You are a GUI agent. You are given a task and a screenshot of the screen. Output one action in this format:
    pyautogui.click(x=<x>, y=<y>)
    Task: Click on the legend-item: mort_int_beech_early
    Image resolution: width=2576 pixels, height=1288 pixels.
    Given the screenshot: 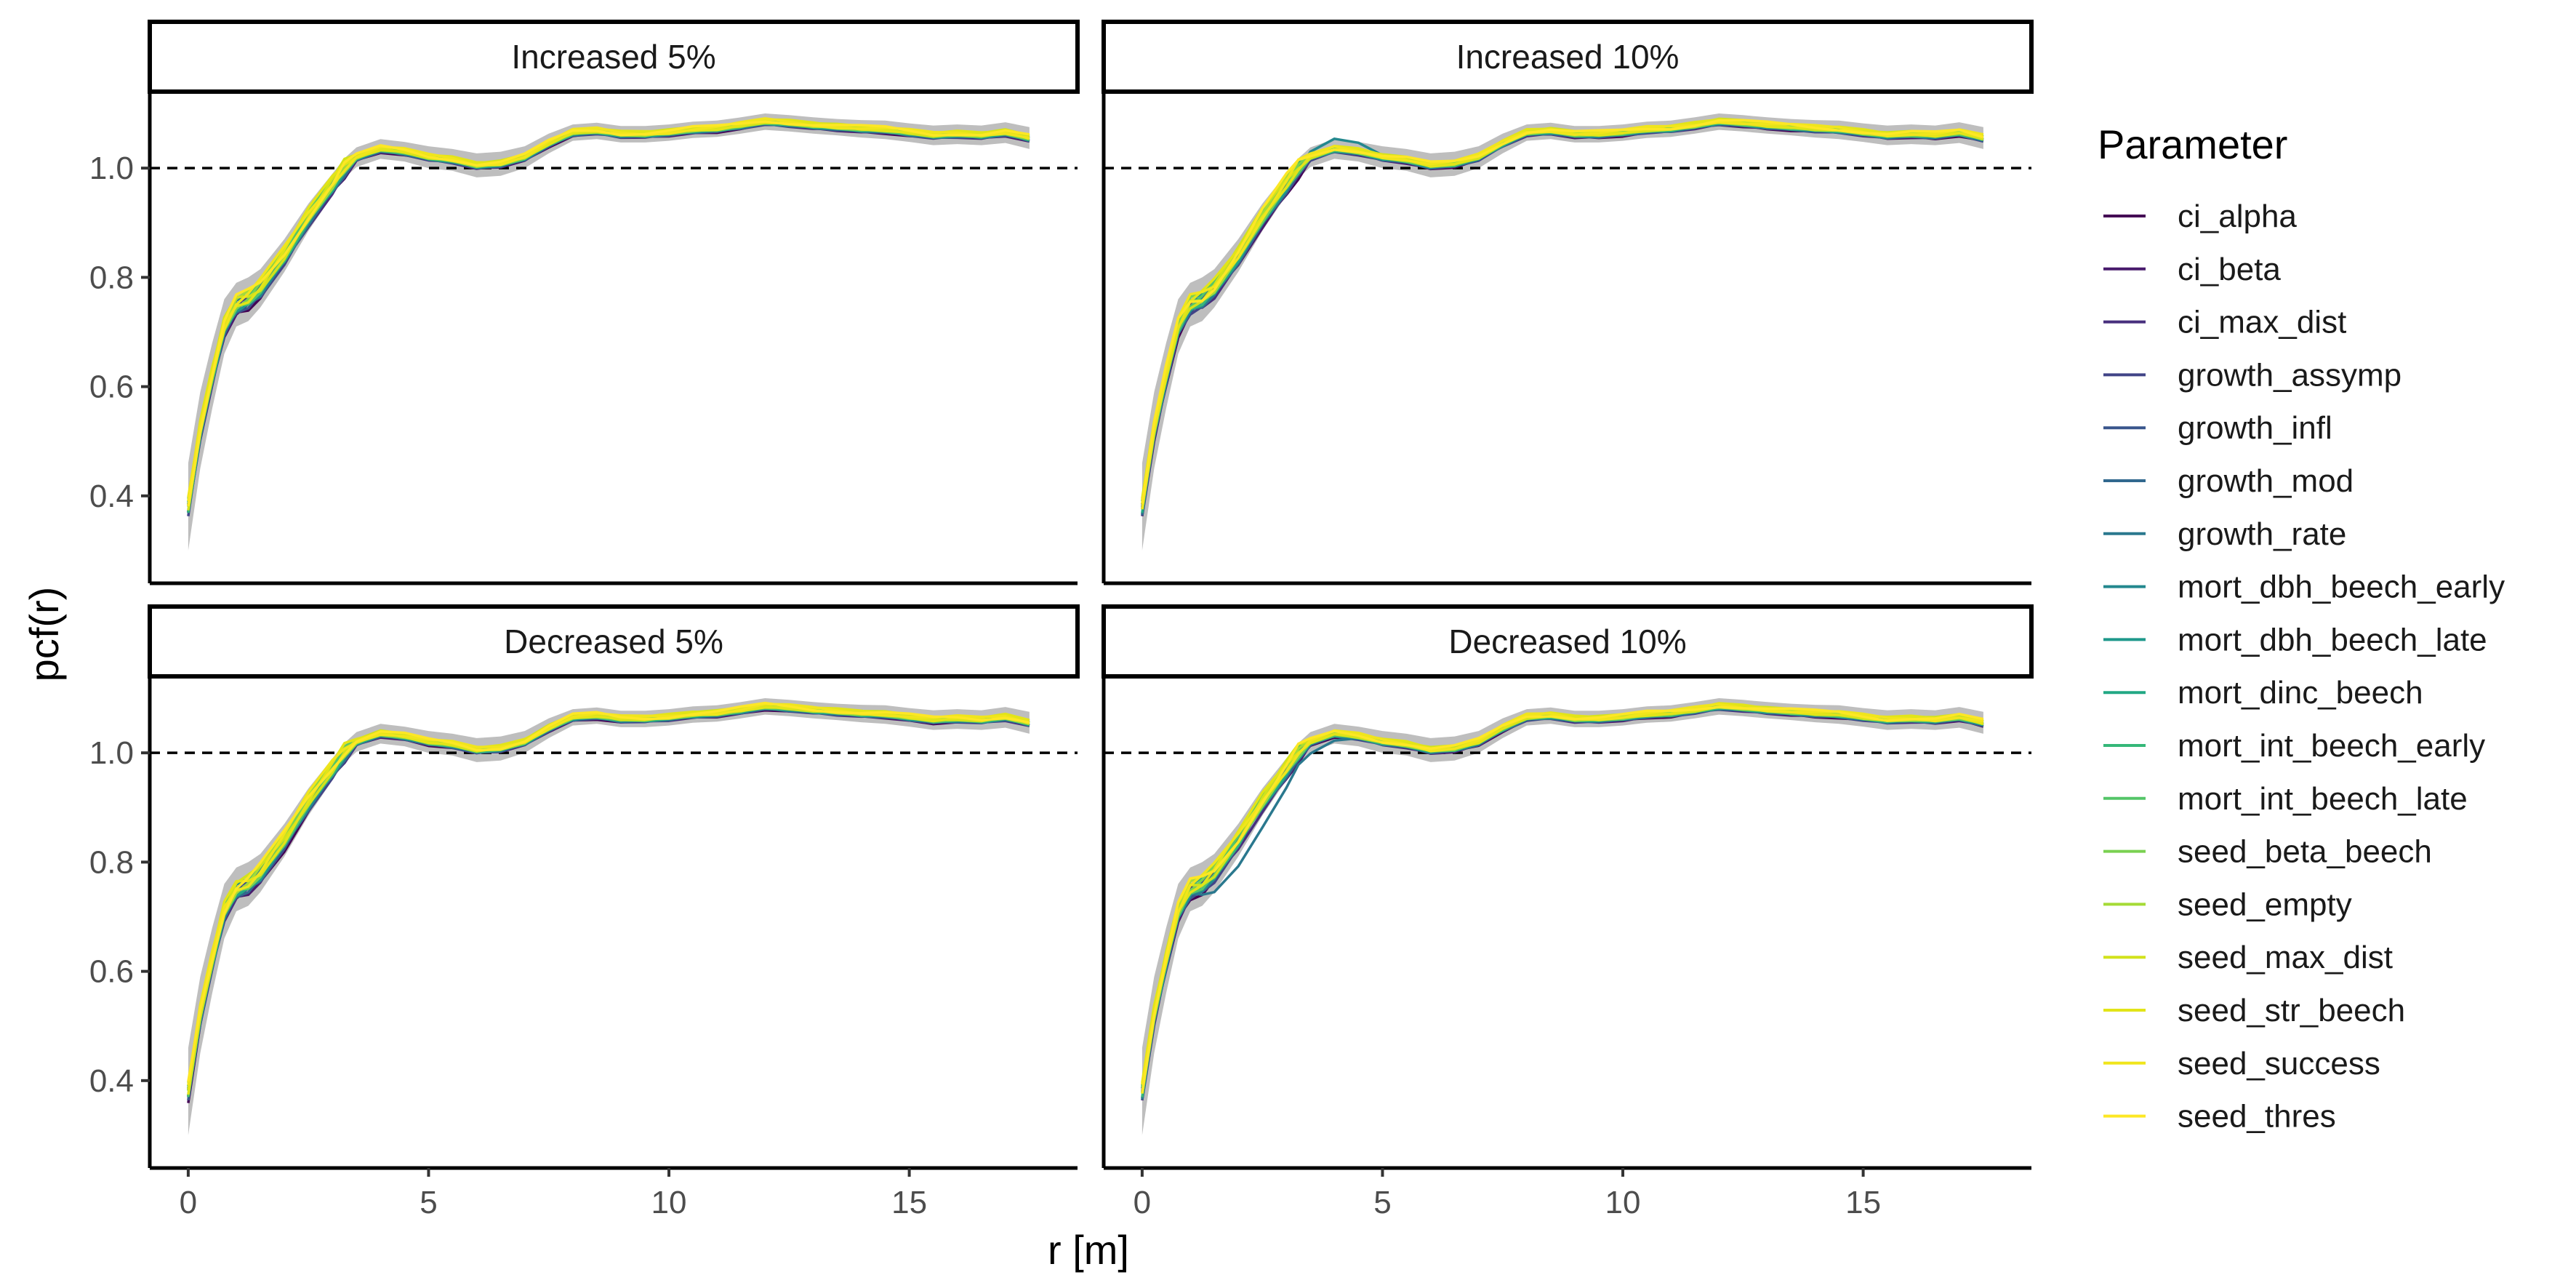 What is the action you would take?
    pyautogui.click(x=2294, y=746)
    